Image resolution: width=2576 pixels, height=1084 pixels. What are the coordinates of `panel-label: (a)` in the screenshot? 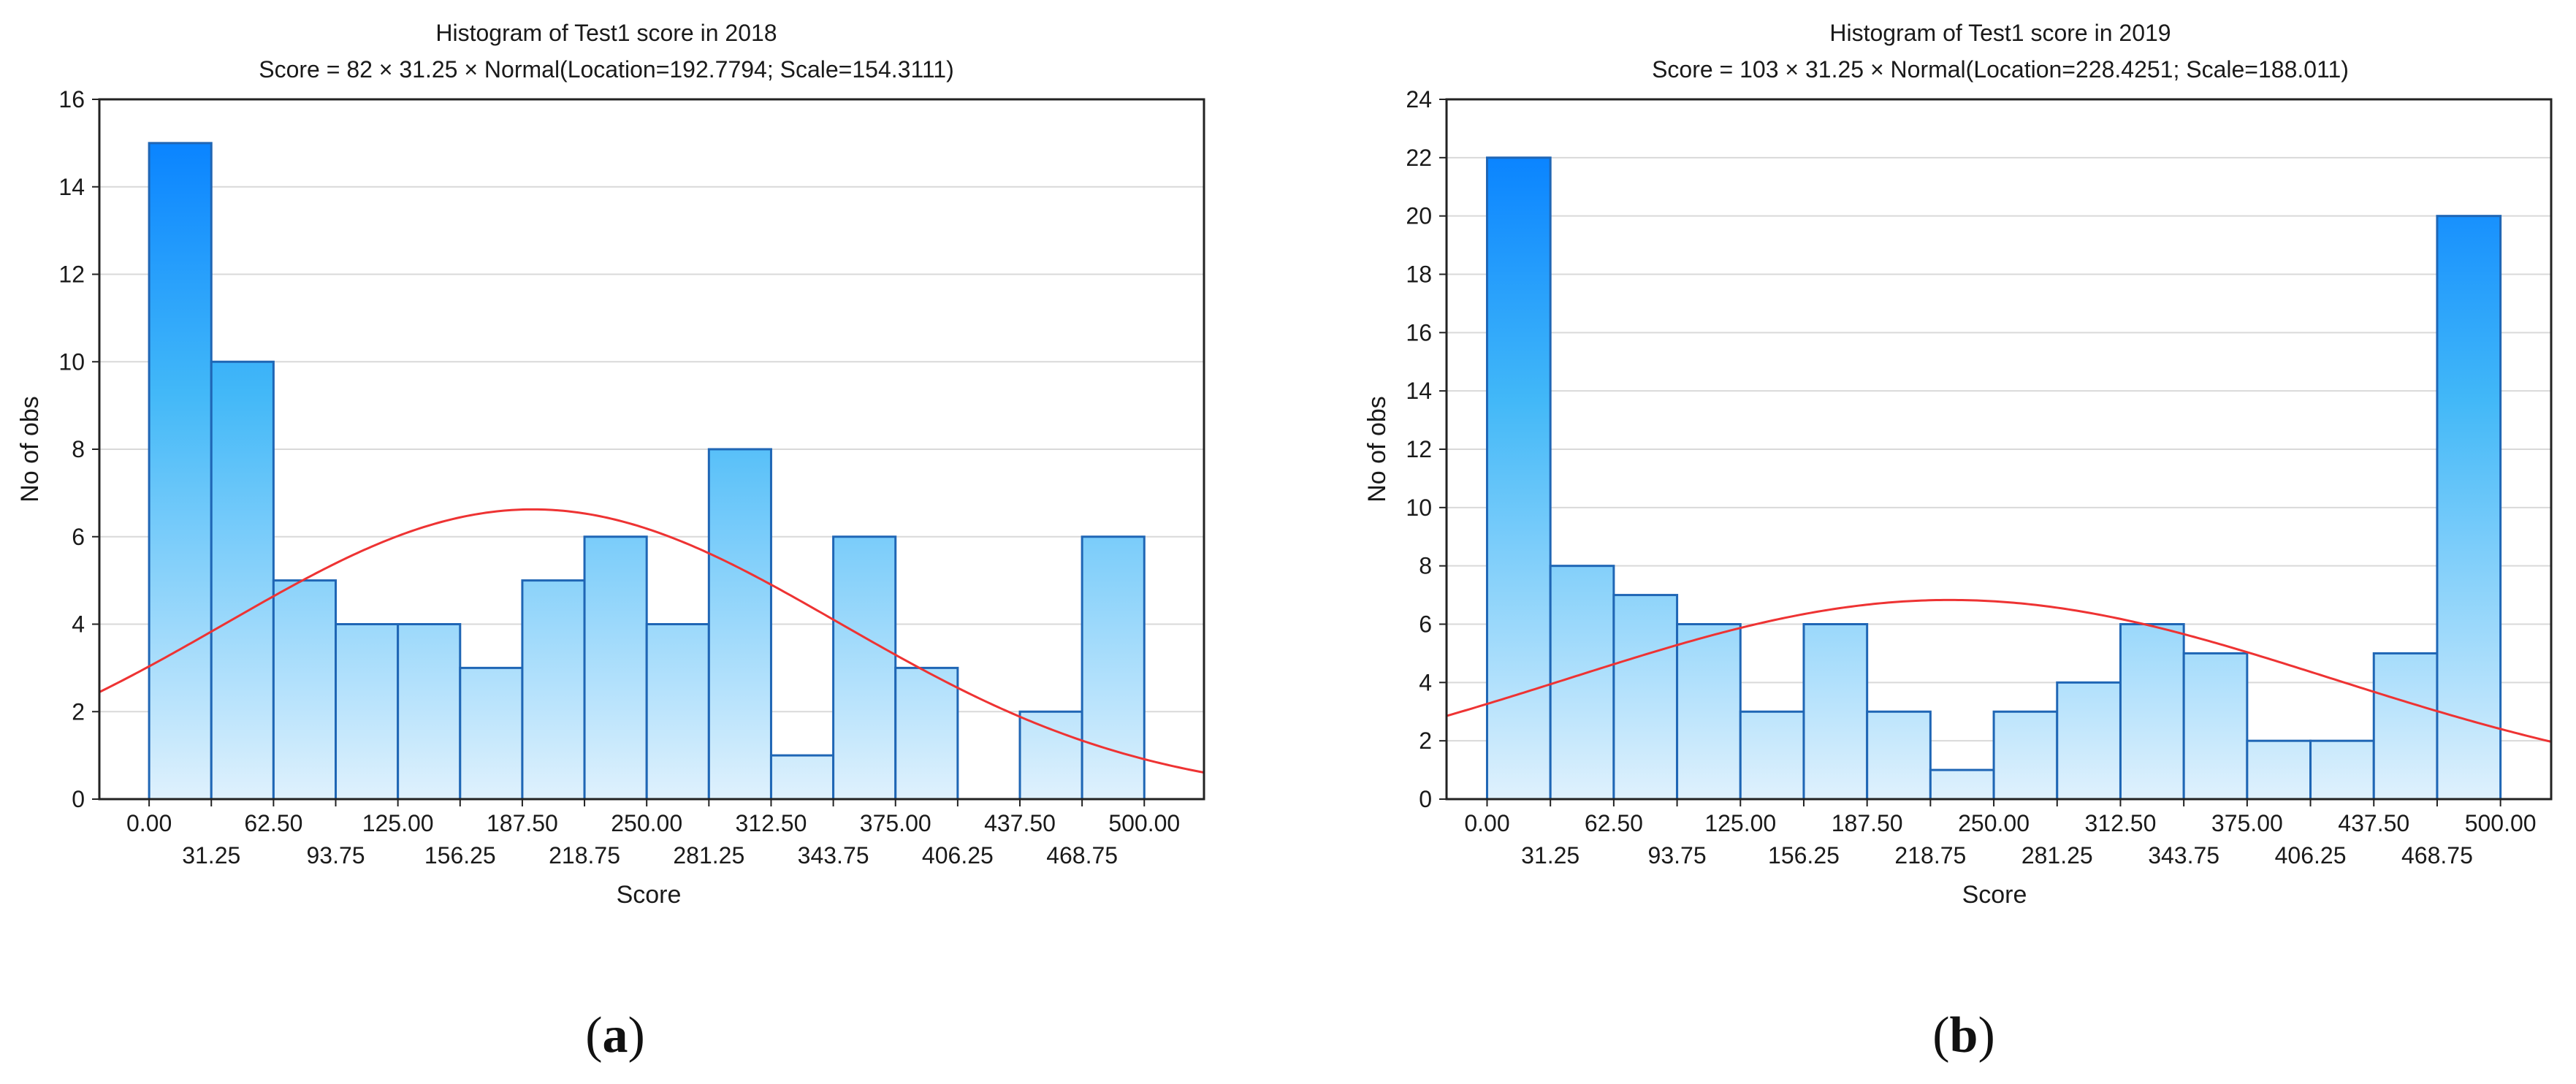 It's located at (615, 1035).